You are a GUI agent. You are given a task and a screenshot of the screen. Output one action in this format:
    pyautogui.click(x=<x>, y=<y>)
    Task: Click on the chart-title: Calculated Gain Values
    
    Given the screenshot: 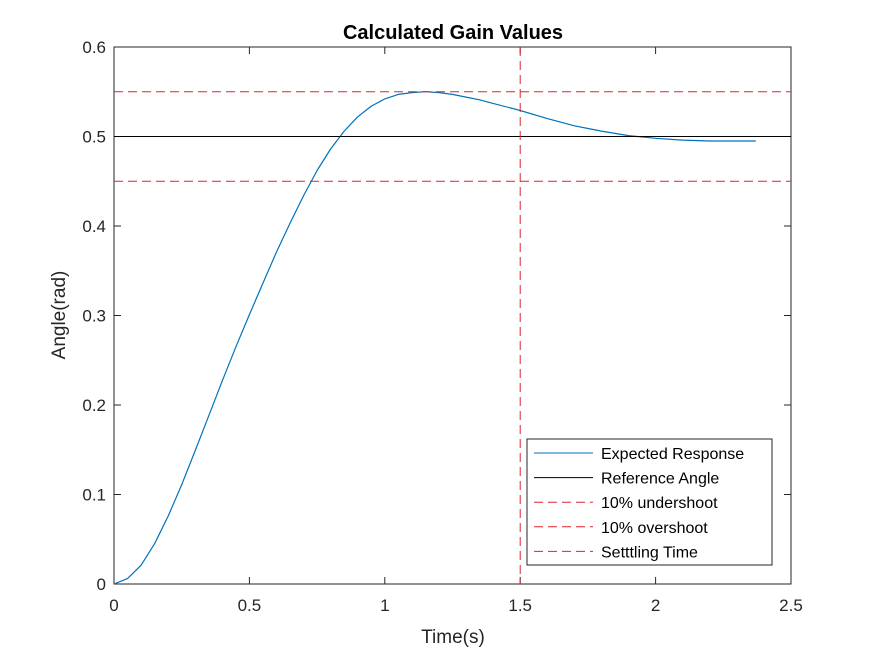 What is the action you would take?
    pyautogui.click(x=453, y=33)
    